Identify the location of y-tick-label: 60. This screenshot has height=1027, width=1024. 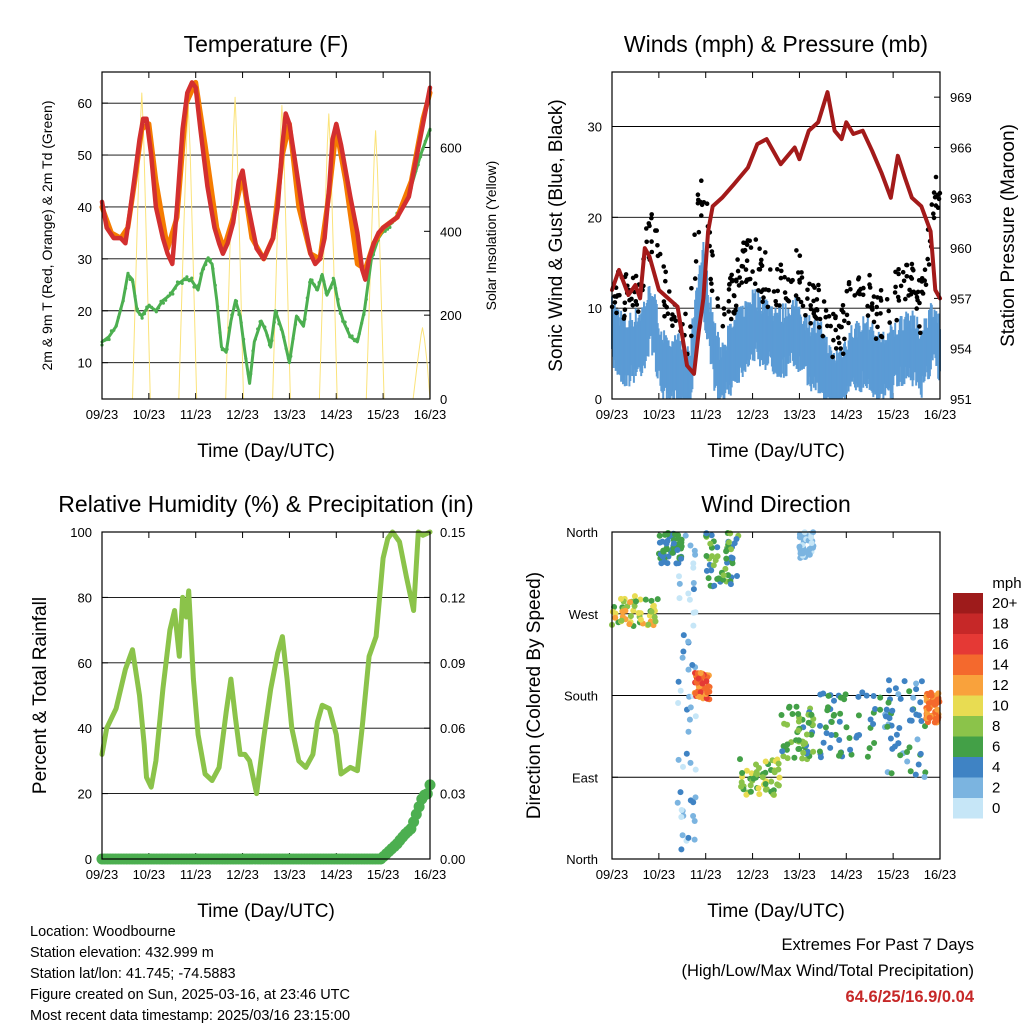
(85, 663).